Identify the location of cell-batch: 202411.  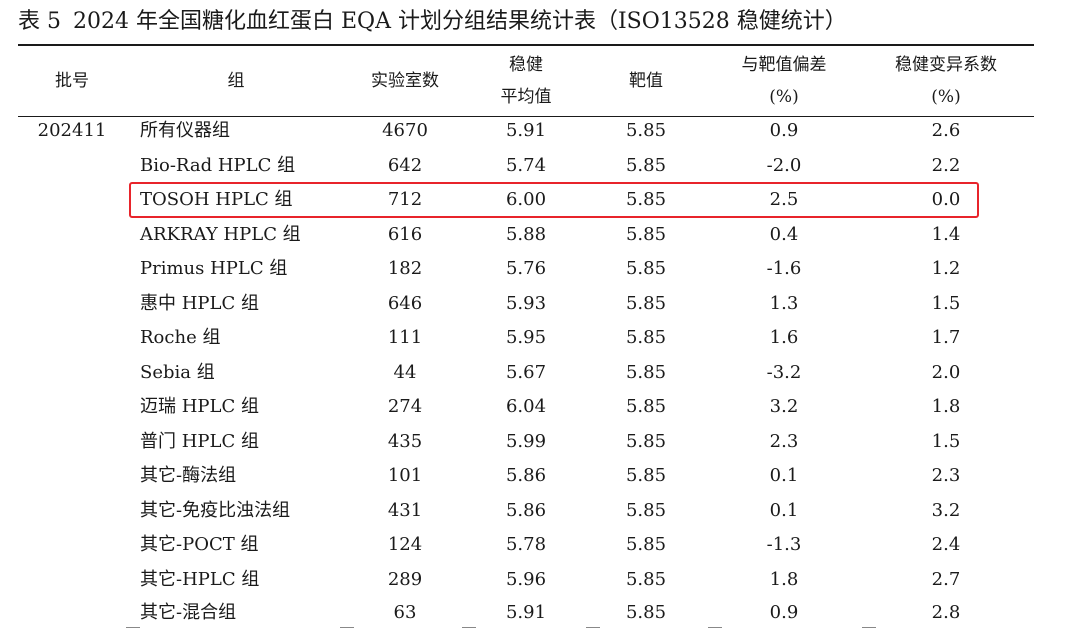
(72, 130).